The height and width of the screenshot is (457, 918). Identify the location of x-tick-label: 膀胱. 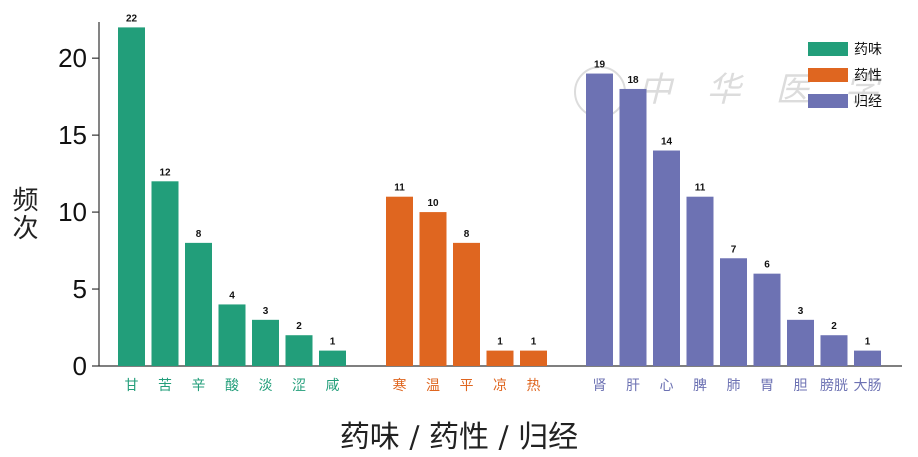
(834, 385).